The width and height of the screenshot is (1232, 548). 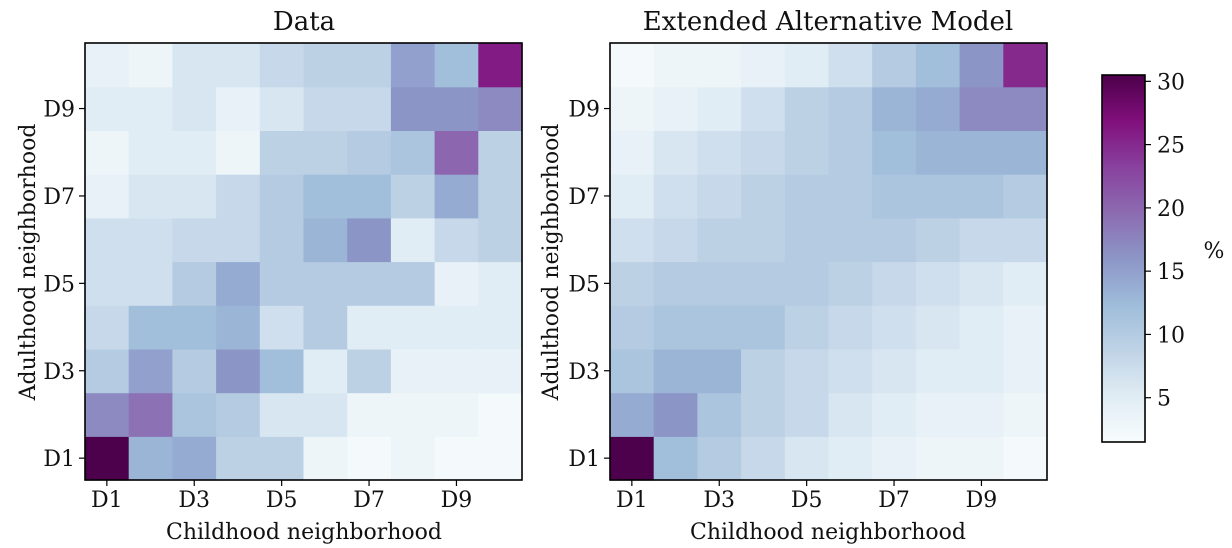 What do you see at coordinates (1163, 256) in the screenshot?
I see `colorbar: 5 10 15 20 25 30 %` at bounding box center [1163, 256].